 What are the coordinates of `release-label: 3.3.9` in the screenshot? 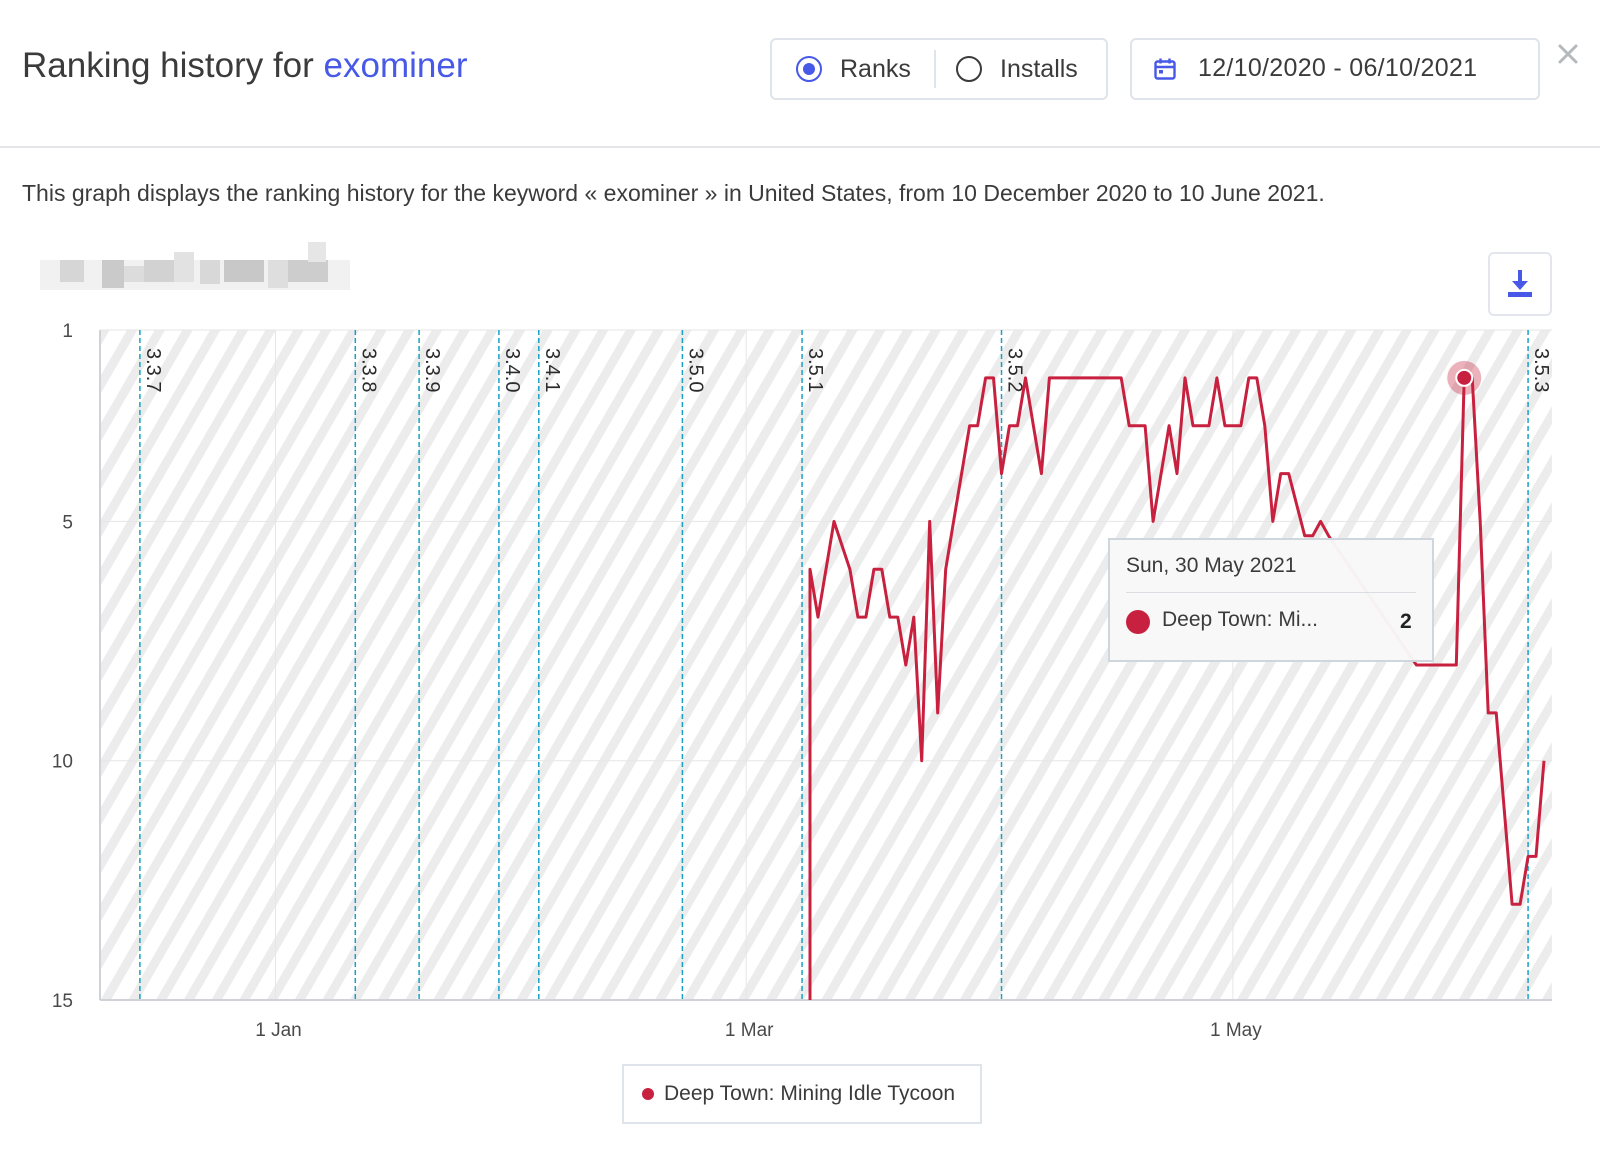 It's located at (432, 370).